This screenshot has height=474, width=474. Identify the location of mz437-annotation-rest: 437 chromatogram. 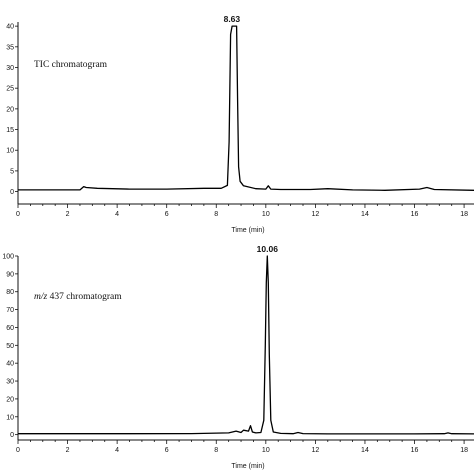
(84, 297).